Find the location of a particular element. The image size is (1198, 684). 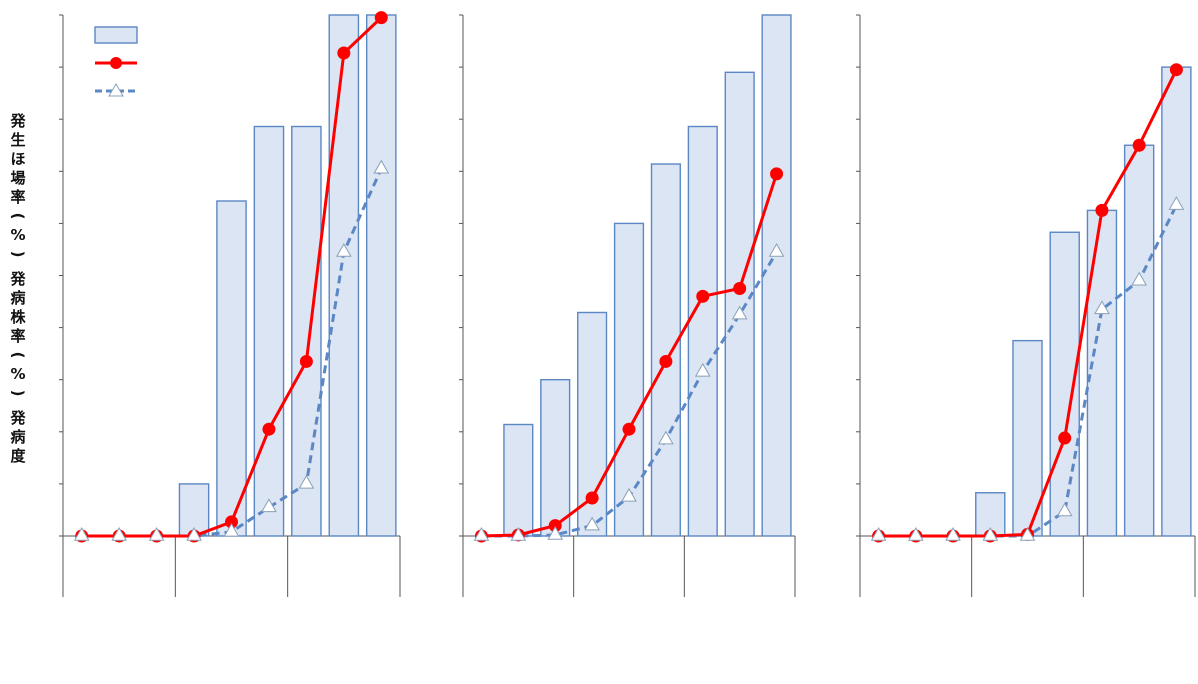

legend-swatch-bar is located at coordinates (116, 35).